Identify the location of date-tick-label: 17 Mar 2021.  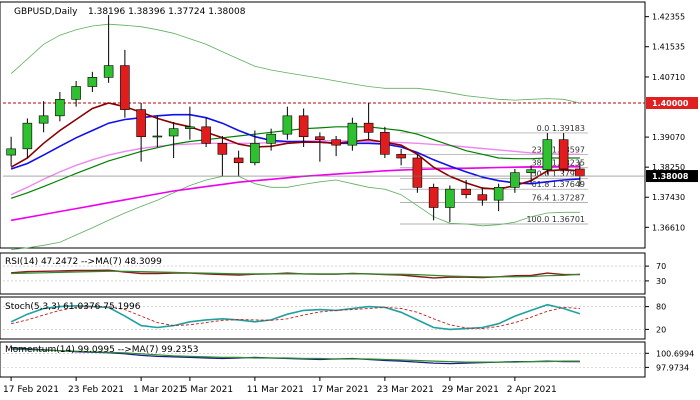
(340, 390).